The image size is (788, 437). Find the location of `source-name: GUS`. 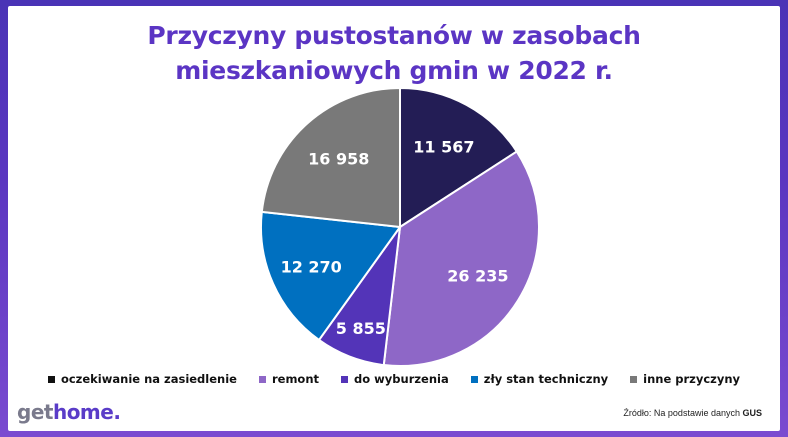

source-name: GUS is located at coordinates (752, 413).